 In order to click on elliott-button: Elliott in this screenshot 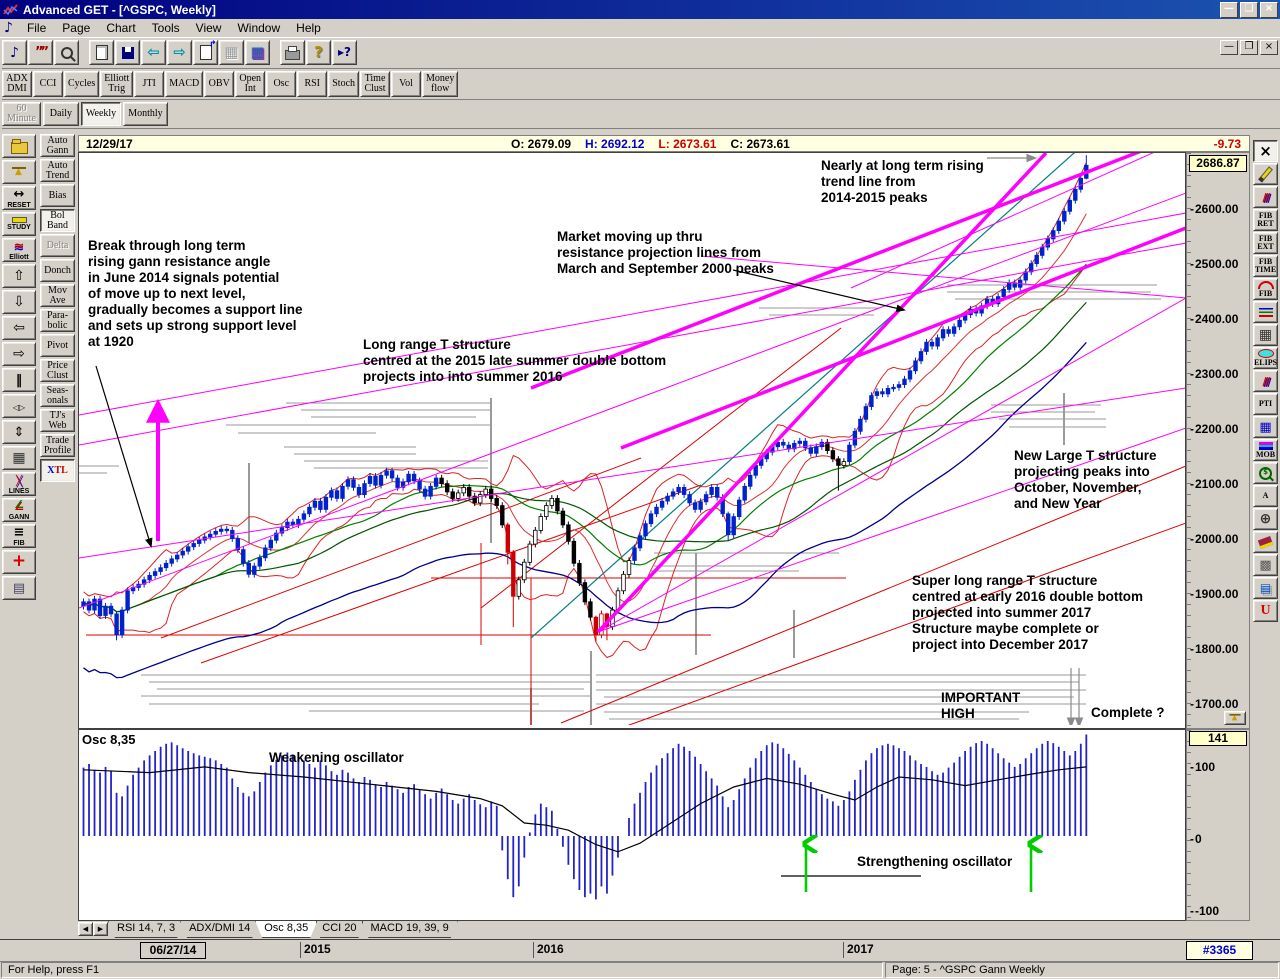, I will do `click(19, 250)`.